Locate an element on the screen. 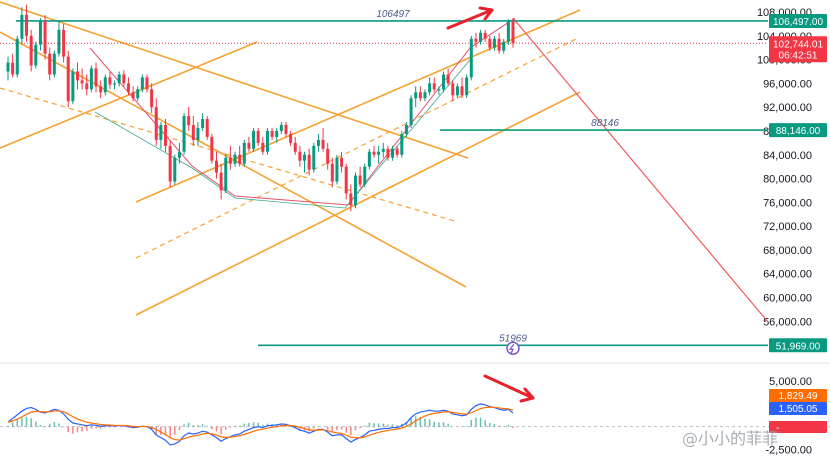 Image resolution: width=830 pixels, height=464 pixels. watermark: @小小的菲菲 is located at coordinates (730, 438).